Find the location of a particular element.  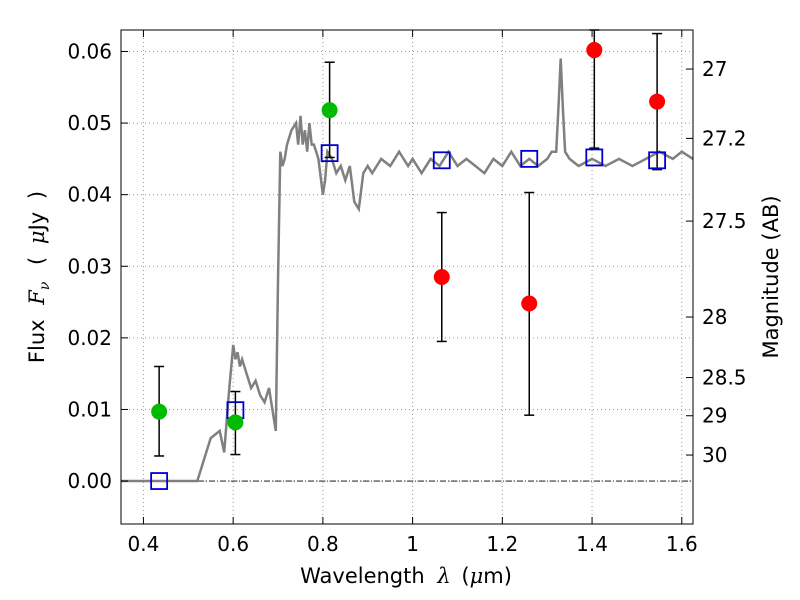

x-axis-unit-mu: μ is located at coordinates (477, 576).